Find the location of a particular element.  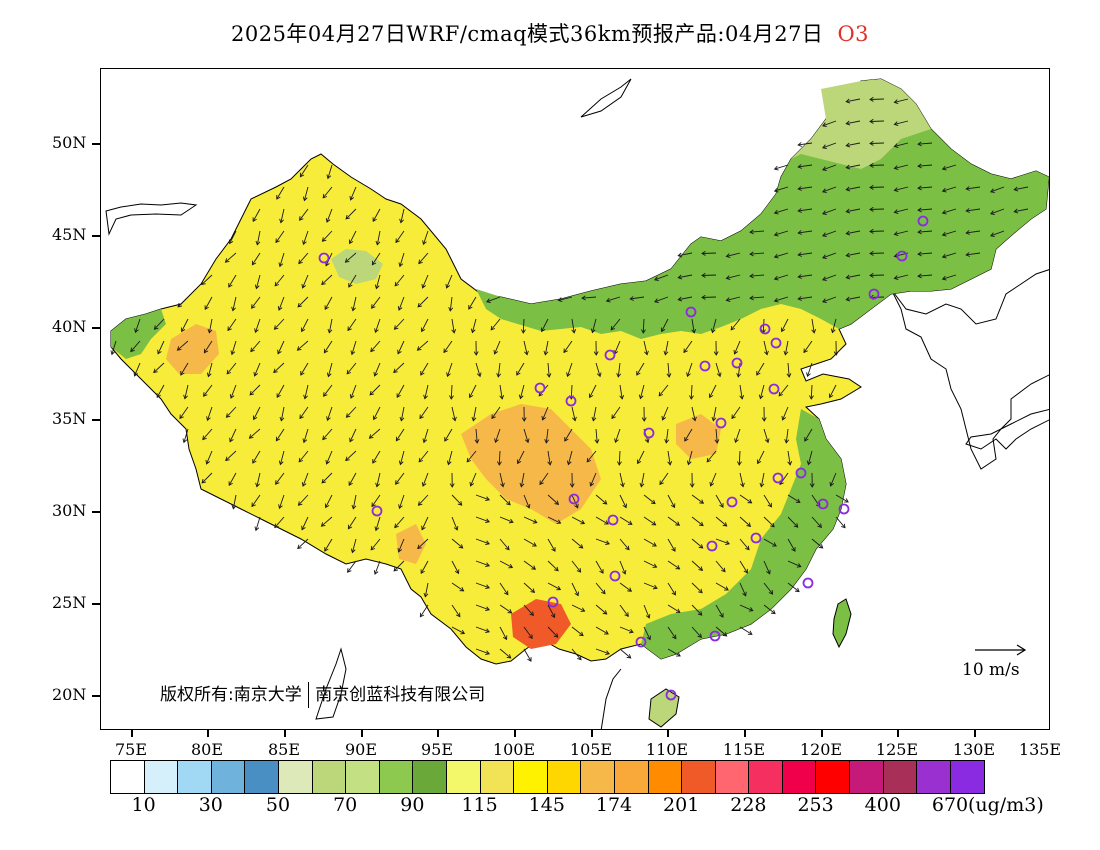

o3-hotspot-sichuan is located at coordinates (531, 464).